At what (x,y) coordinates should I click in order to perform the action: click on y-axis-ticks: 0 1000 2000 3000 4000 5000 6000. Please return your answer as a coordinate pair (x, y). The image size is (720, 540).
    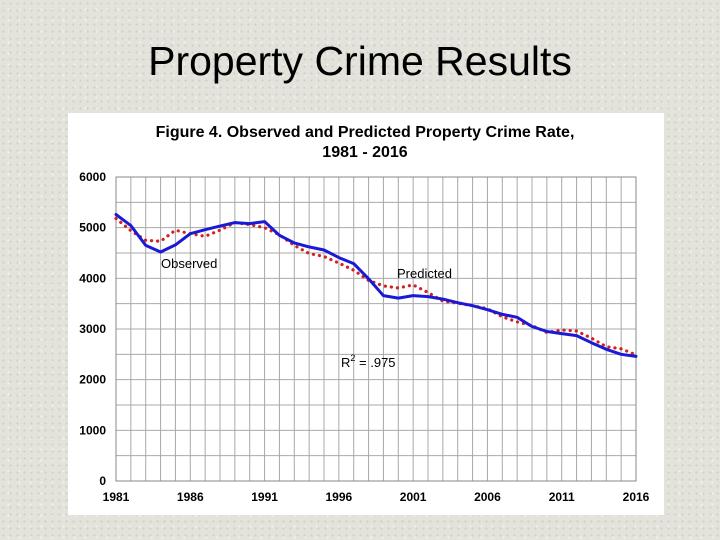
    Looking at the image, I should click on (92, 329).